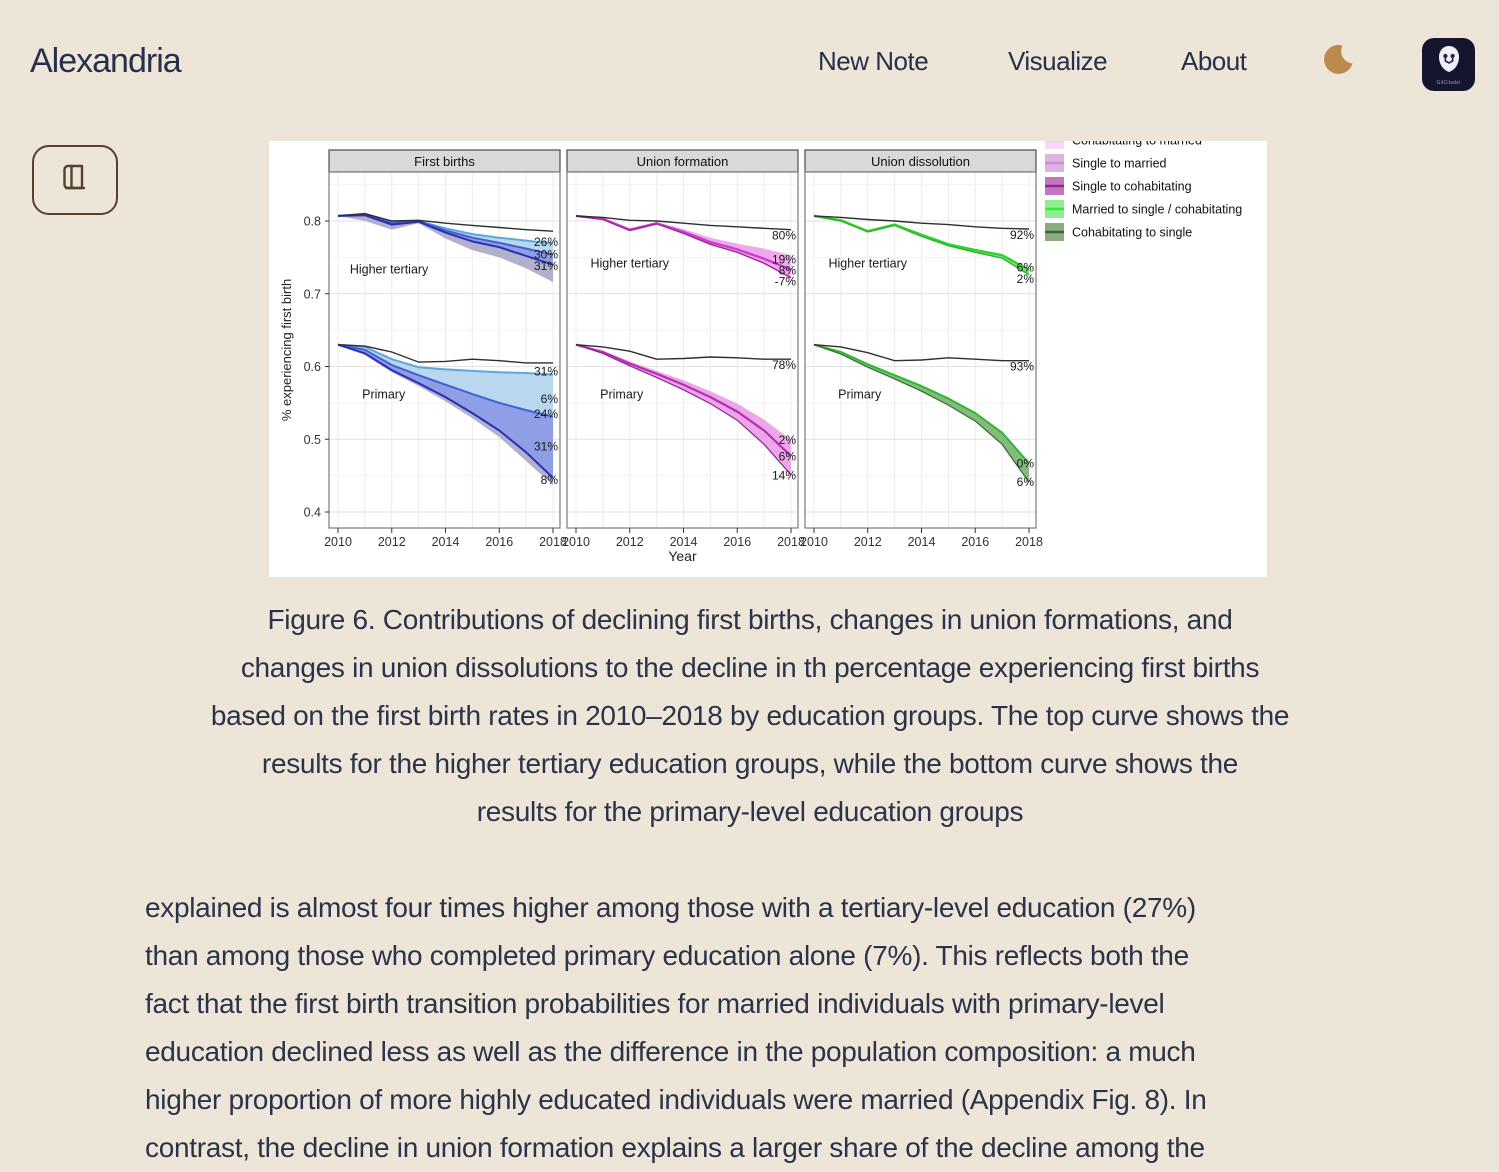 The width and height of the screenshot is (1499, 1172). I want to click on svg-text: Year, so click(682, 556).